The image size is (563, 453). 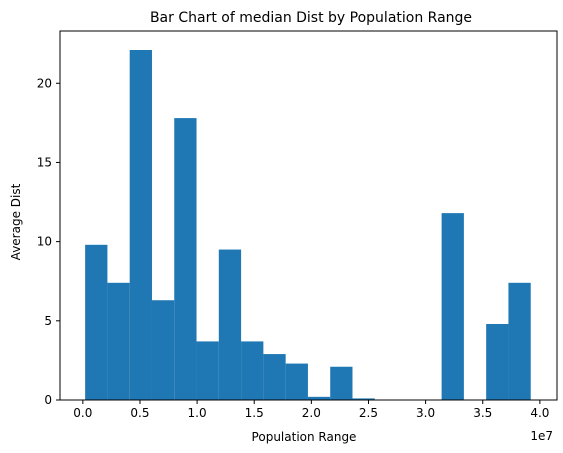 I want to click on x-tick-label: 3.0, so click(x=425, y=413).